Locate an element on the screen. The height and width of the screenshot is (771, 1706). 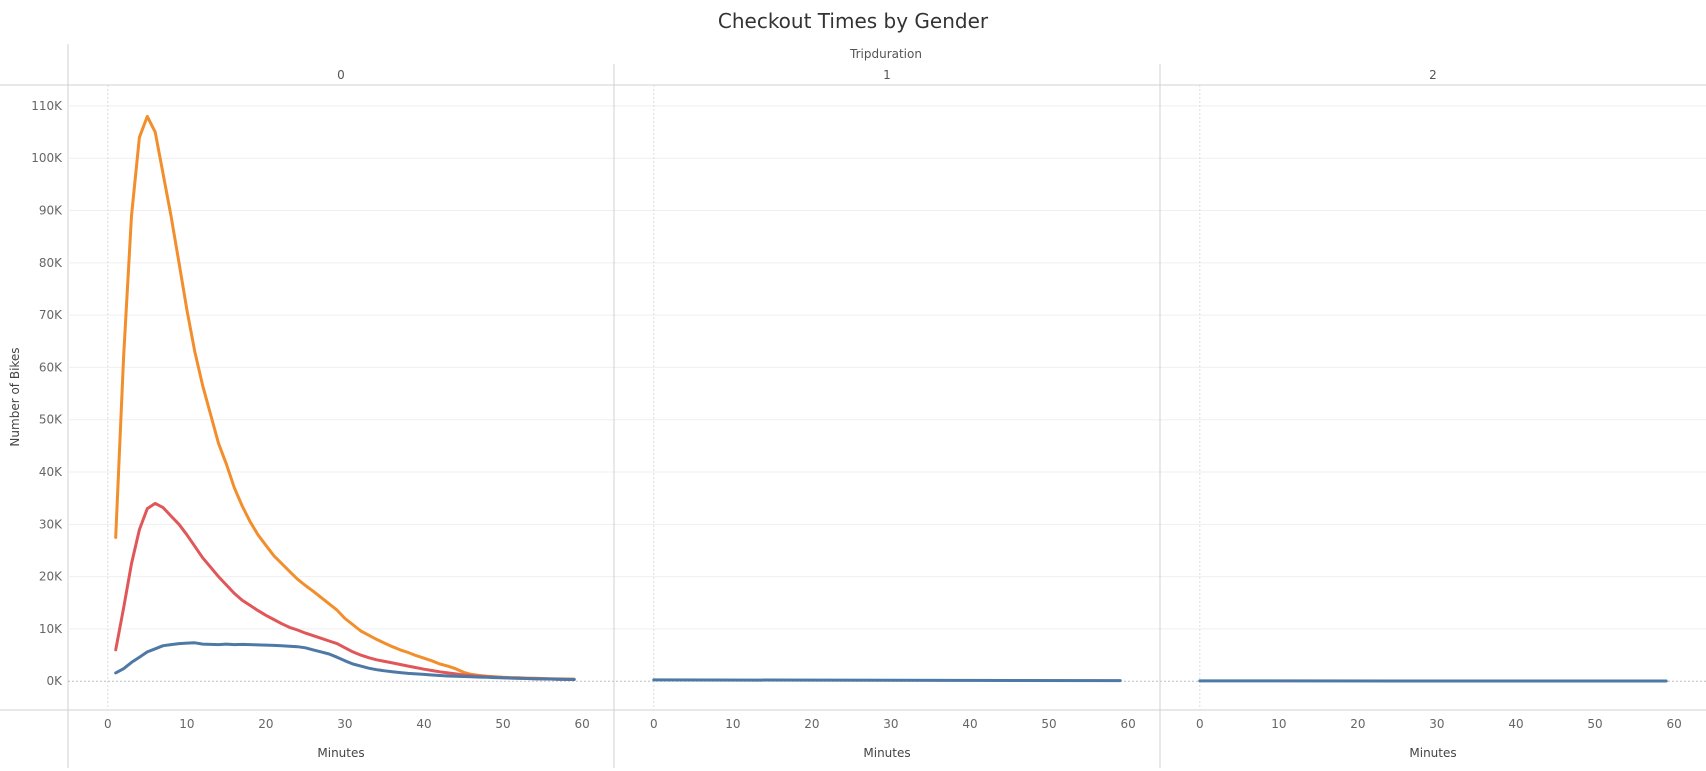
y-tick-label: 20K is located at coordinates (51, 577).